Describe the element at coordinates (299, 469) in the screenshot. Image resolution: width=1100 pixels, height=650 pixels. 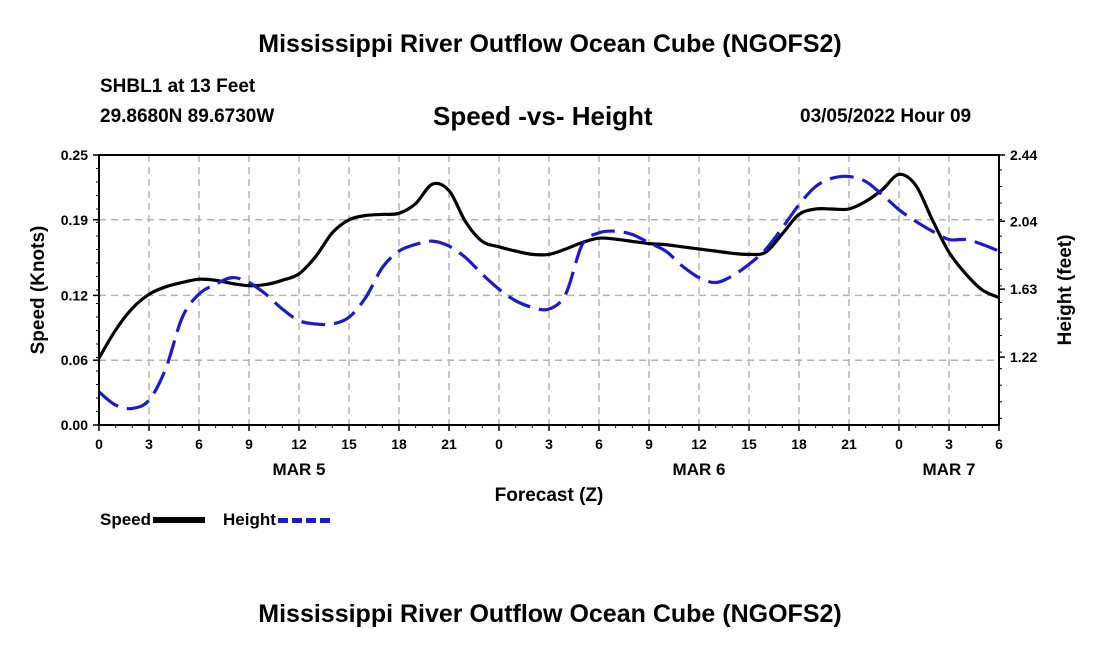
I see `x-day-label: MAR 5` at that location.